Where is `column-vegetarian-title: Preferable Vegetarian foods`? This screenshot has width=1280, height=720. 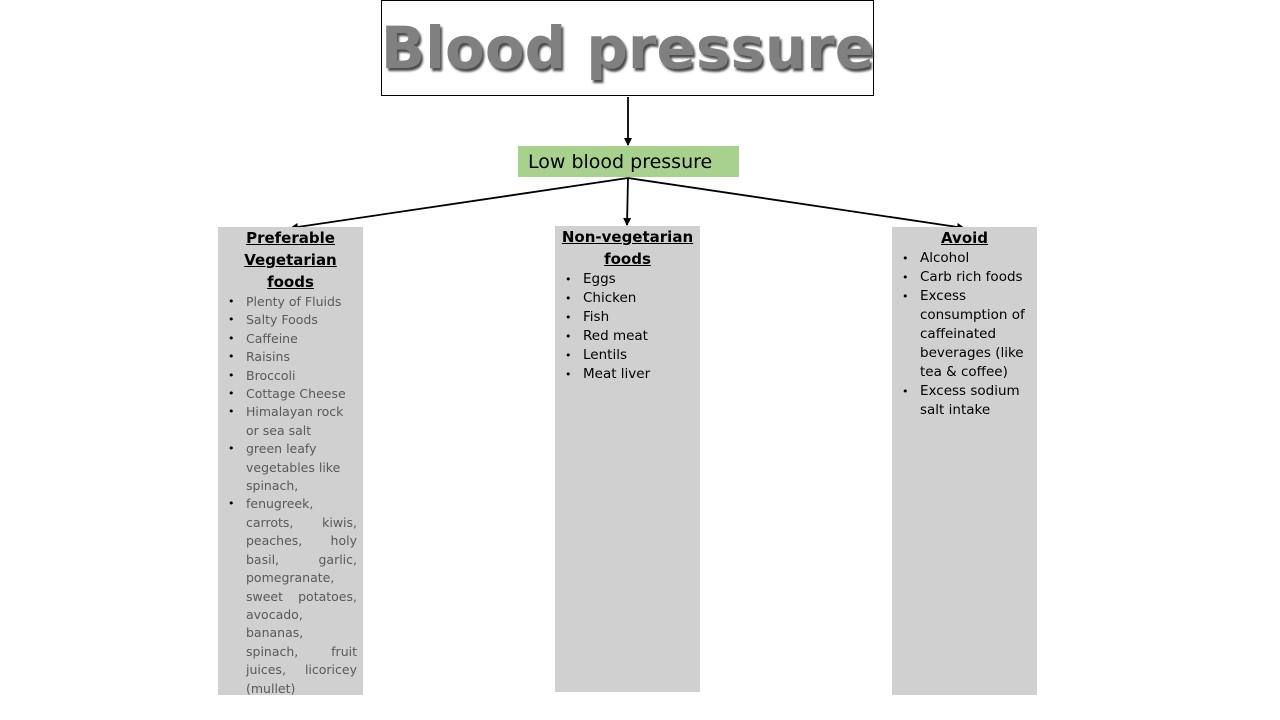 column-vegetarian-title: Preferable Vegetarian foods is located at coordinates (290, 260).